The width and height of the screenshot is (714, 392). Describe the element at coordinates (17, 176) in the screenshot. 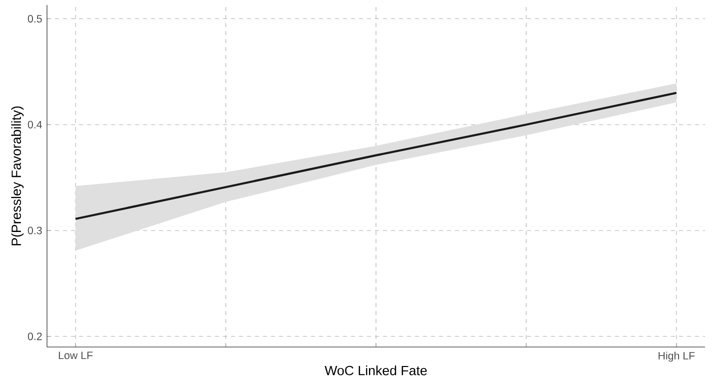

I see `y-axis-title: P(Pressley Favorability)` at that location.